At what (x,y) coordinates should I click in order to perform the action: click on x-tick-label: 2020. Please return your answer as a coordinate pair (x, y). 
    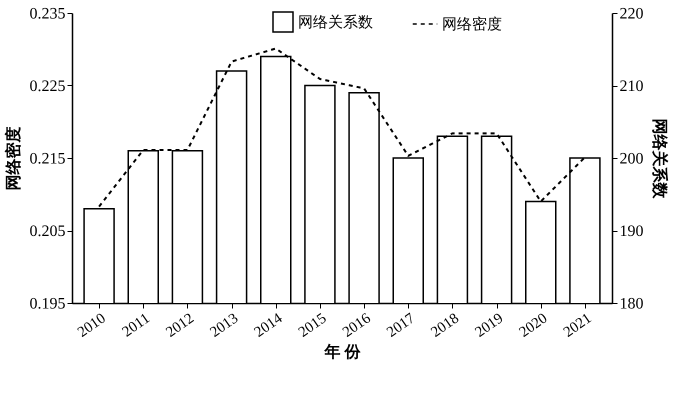
    Looking at the image, I should click on (533, 325).